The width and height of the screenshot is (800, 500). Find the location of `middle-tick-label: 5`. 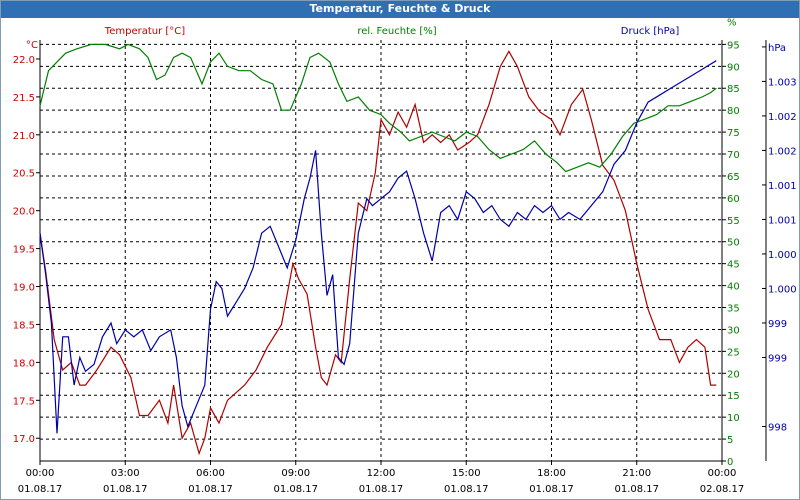

middle-tick-label: 5 is located at coordinates (730, 440).